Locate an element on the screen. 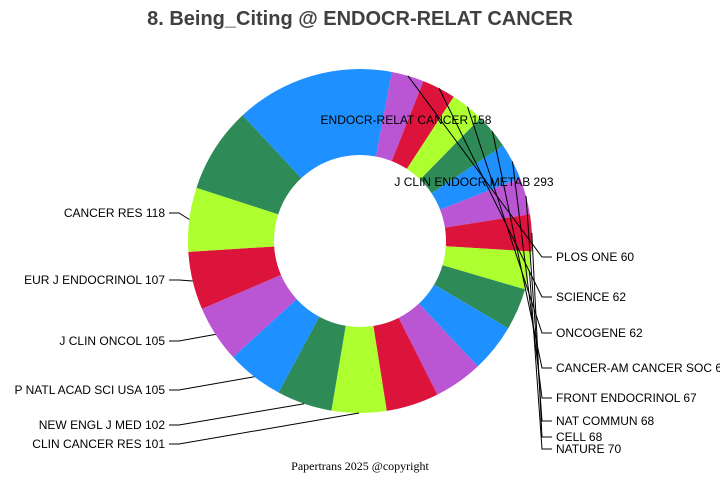 The height and width of the screenshot is (480, 720). slice-label-endocrinology: ENDOCRINOLOGY 89 is located at coordinates (617, 1).